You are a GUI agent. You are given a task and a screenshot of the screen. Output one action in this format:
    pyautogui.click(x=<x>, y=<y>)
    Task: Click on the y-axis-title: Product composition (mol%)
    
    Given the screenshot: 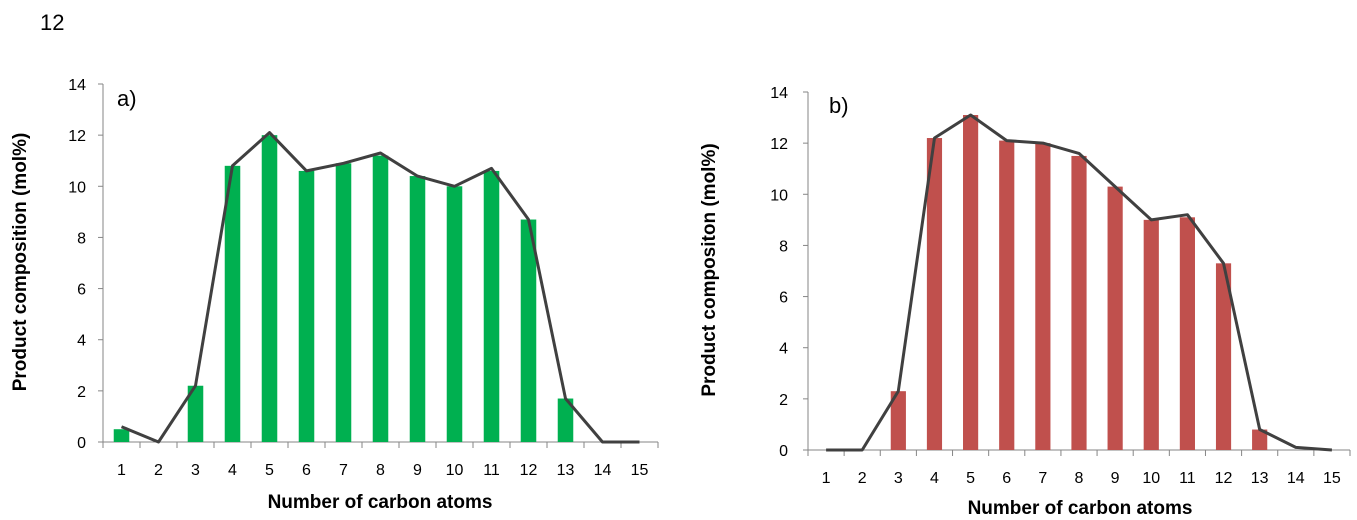 What is the action you would take?
    pyautogui.click(x=20, y=262)
    